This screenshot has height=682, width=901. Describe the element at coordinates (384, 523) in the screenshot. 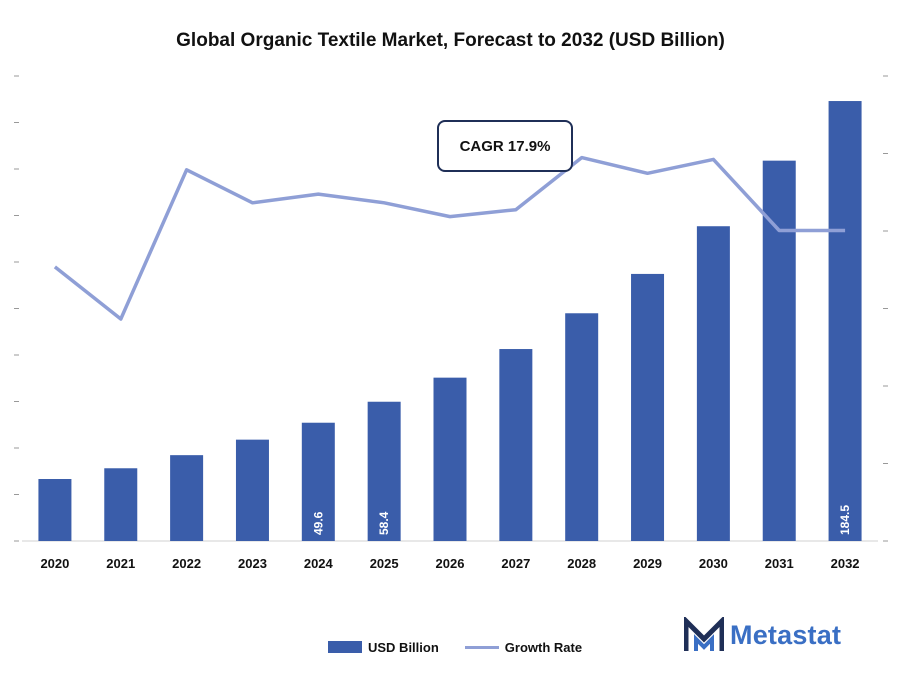

I see `bar-data-label: 58.4` at that location.